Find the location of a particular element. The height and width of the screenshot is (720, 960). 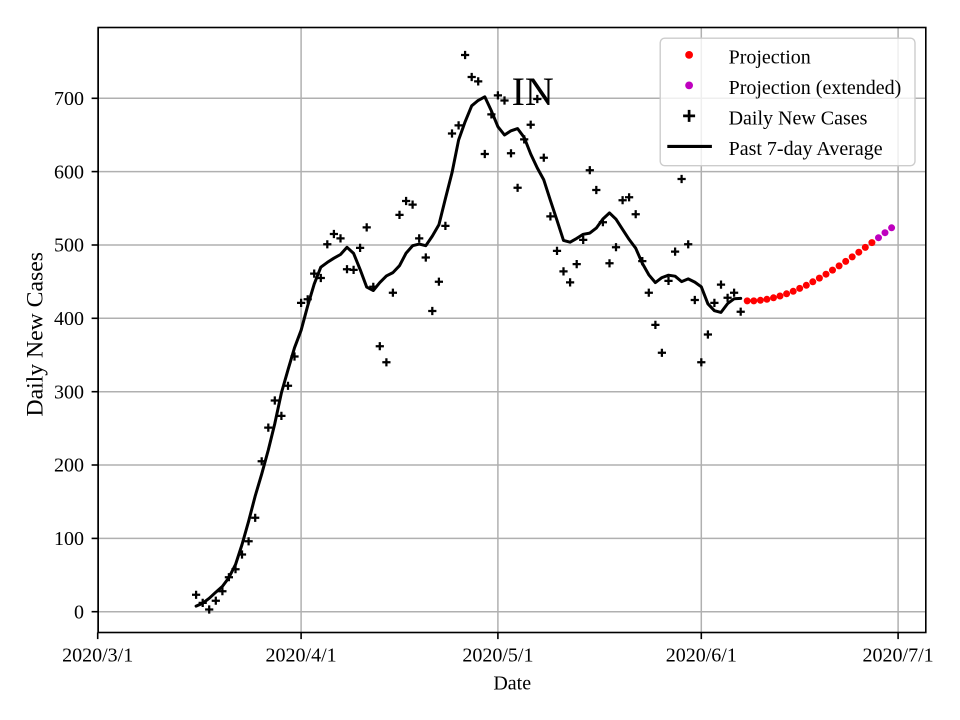

svg-text: 2020/5/1 is located at coordinates (497, 656).